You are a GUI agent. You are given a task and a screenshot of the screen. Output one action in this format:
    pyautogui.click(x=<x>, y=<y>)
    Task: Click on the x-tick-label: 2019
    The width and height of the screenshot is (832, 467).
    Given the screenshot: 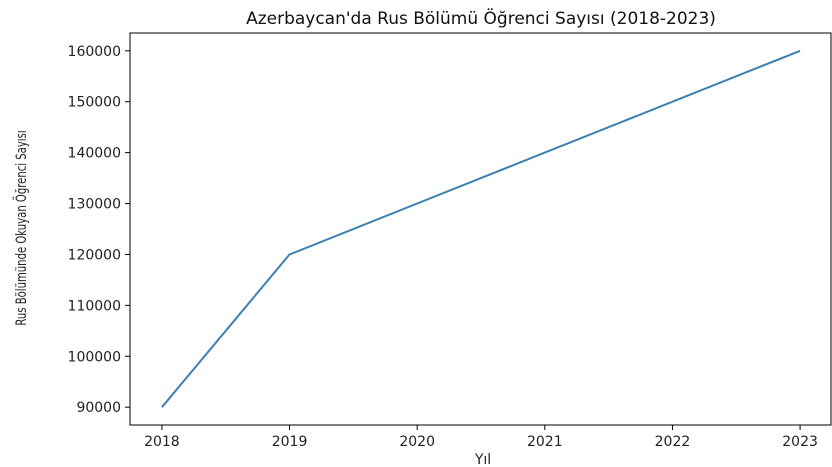 What is the action you would take?
    pyautogui.click(x=290, y=442)
    